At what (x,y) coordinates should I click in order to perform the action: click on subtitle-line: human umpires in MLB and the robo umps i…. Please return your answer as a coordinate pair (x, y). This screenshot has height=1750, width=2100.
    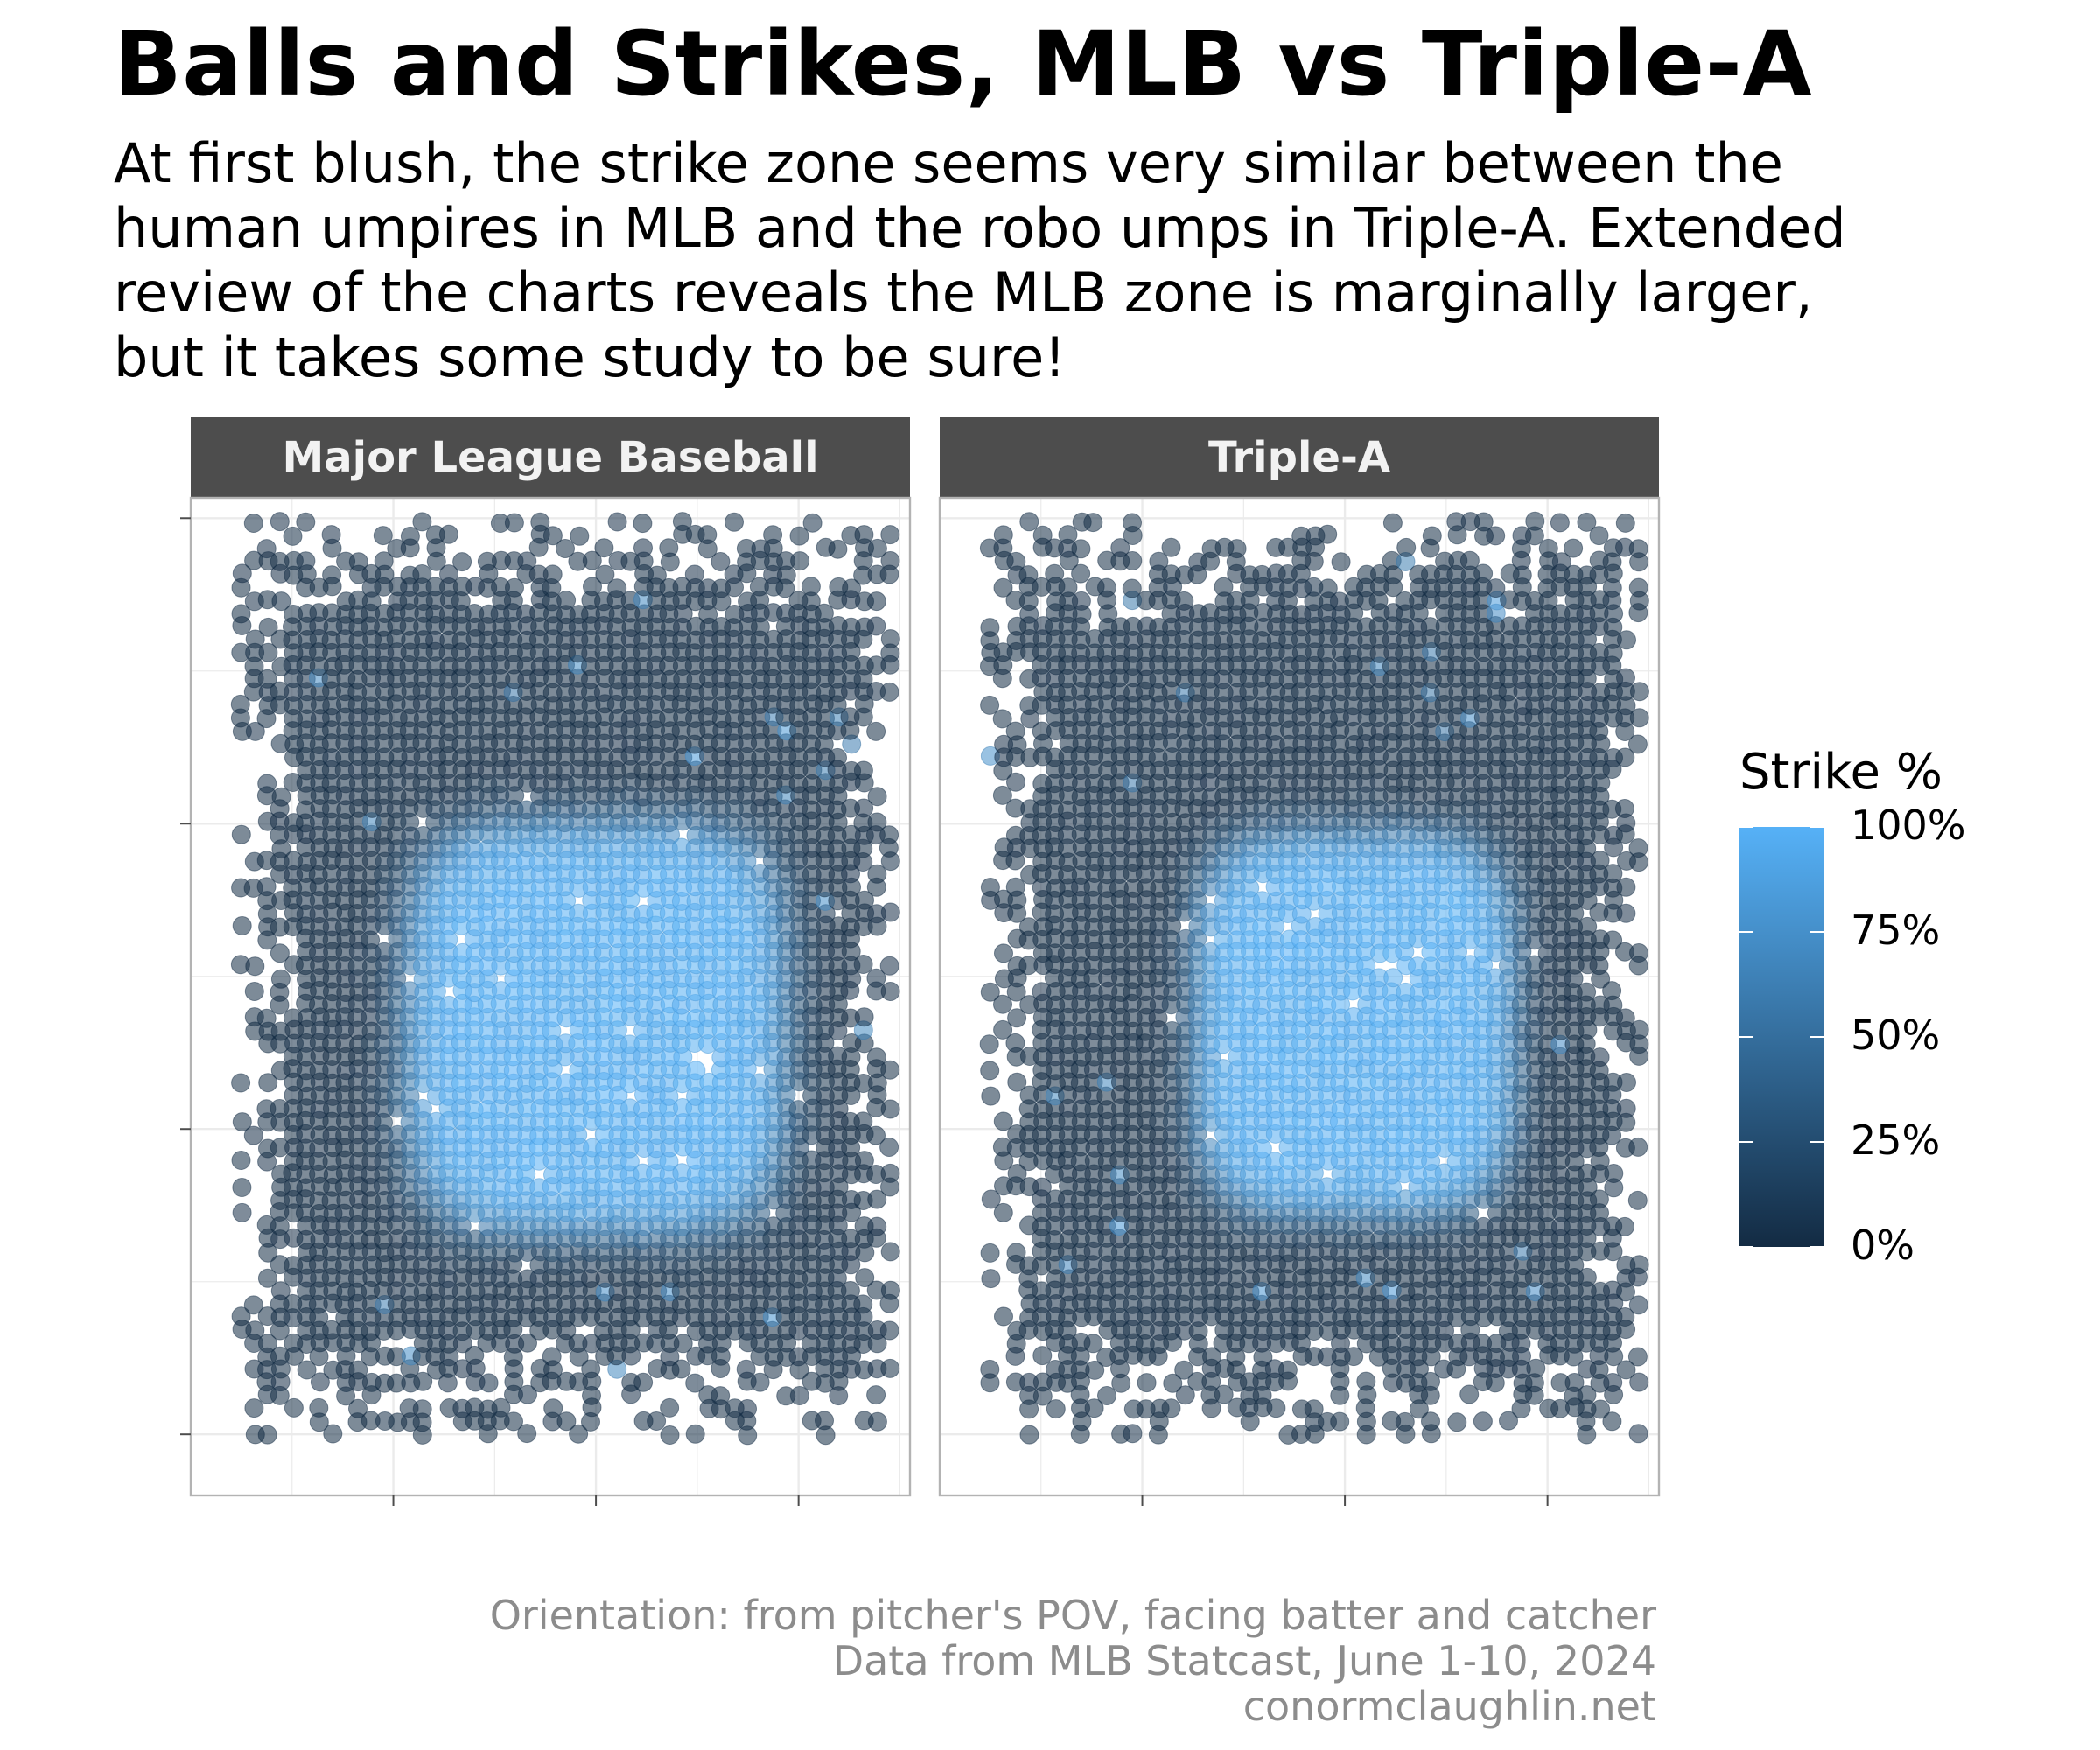
    Looking at the image, I should click on (980, 228).